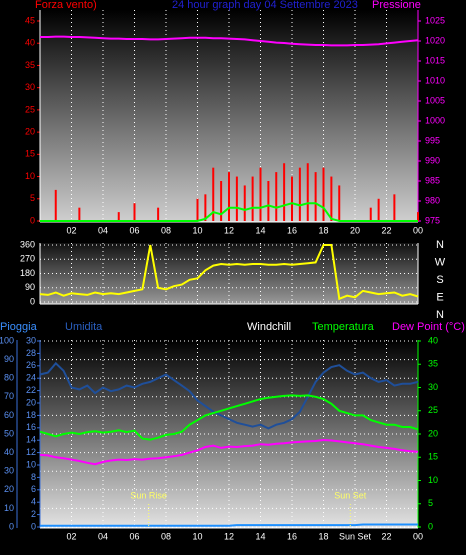 The image size is (466, 555). What do you see at coordinates (7, 340) in the screenshot?
I see `y-tick-label: 100` at bounding box center [7, 340].